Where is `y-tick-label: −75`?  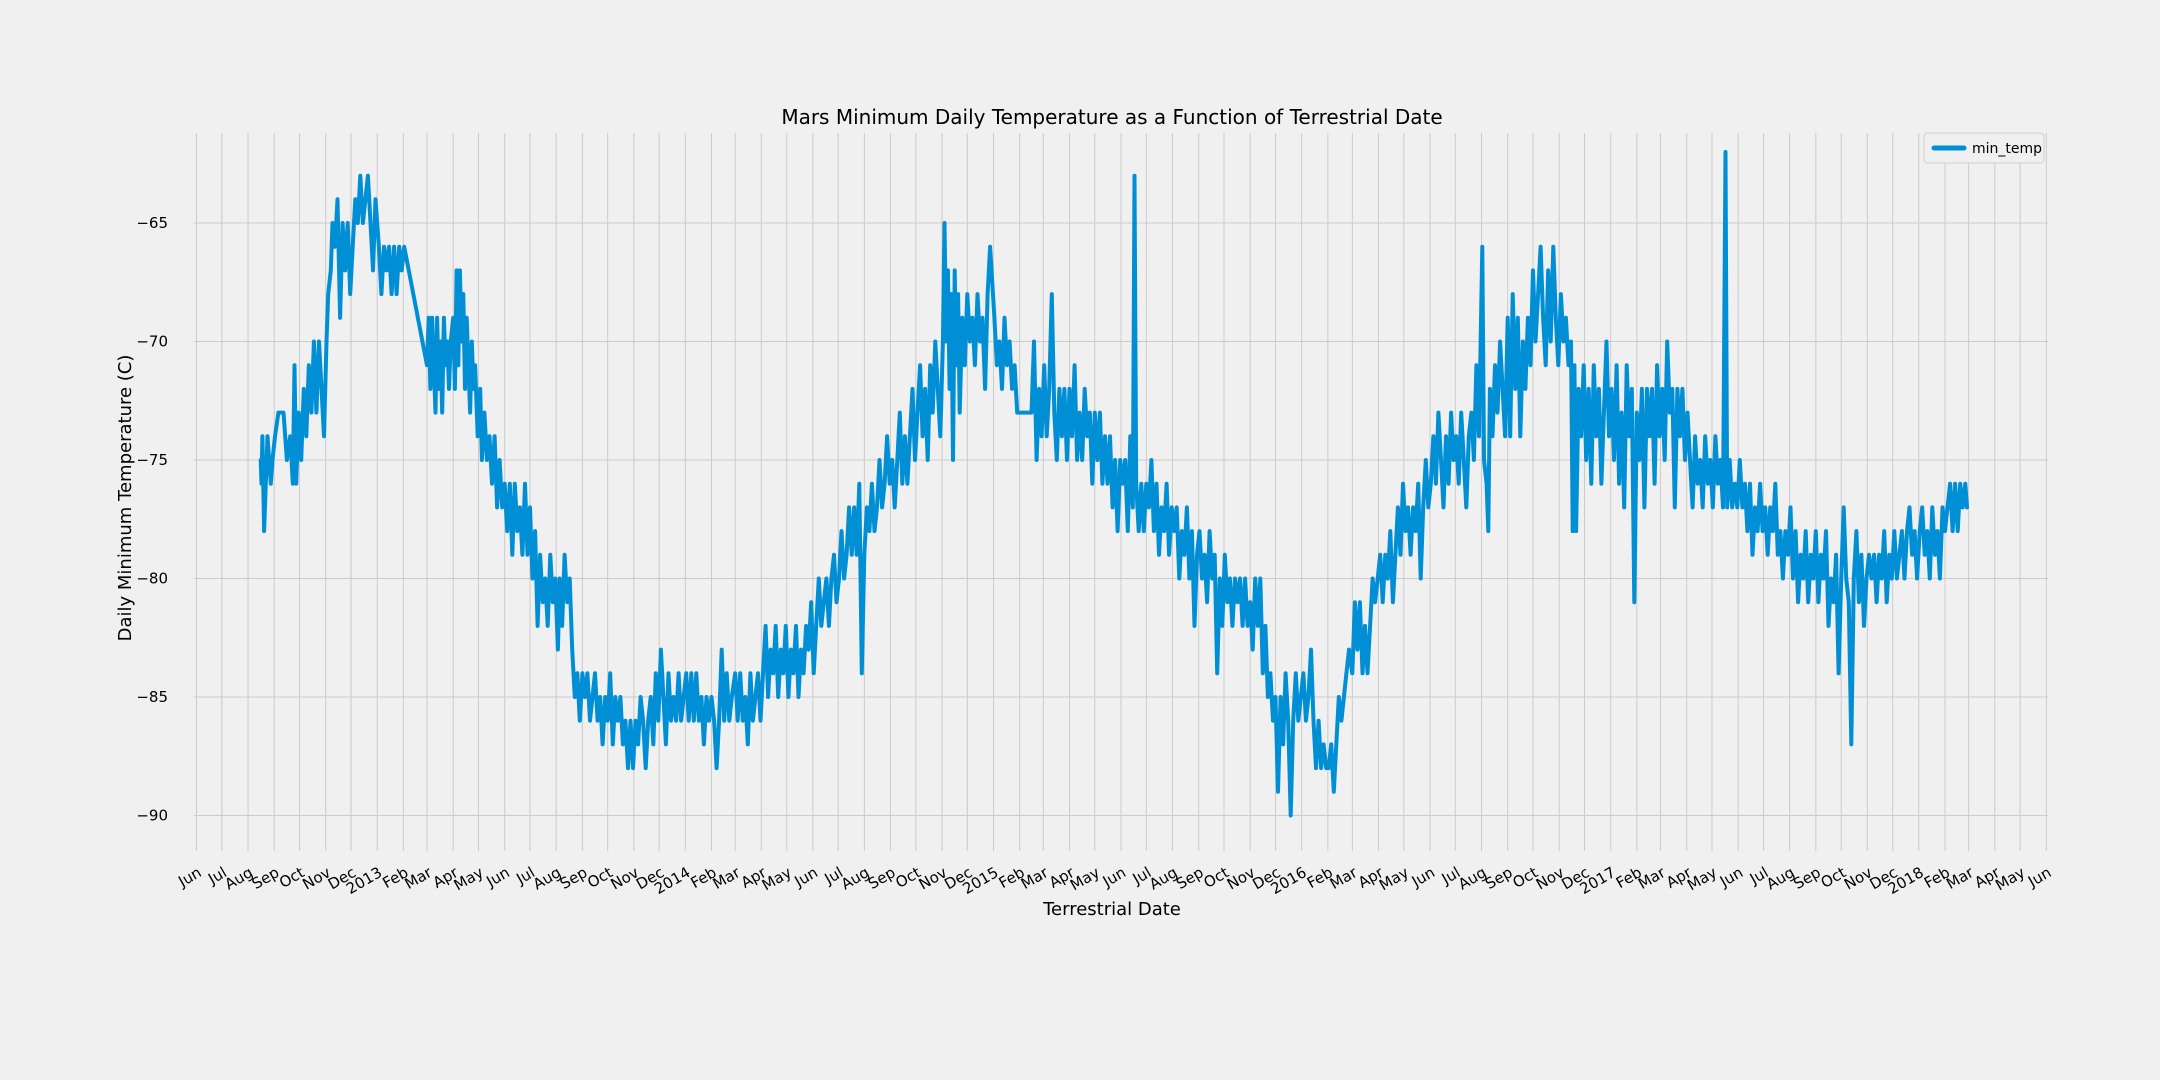
y-tick-label: −75 is located at coordinates (152, 460).